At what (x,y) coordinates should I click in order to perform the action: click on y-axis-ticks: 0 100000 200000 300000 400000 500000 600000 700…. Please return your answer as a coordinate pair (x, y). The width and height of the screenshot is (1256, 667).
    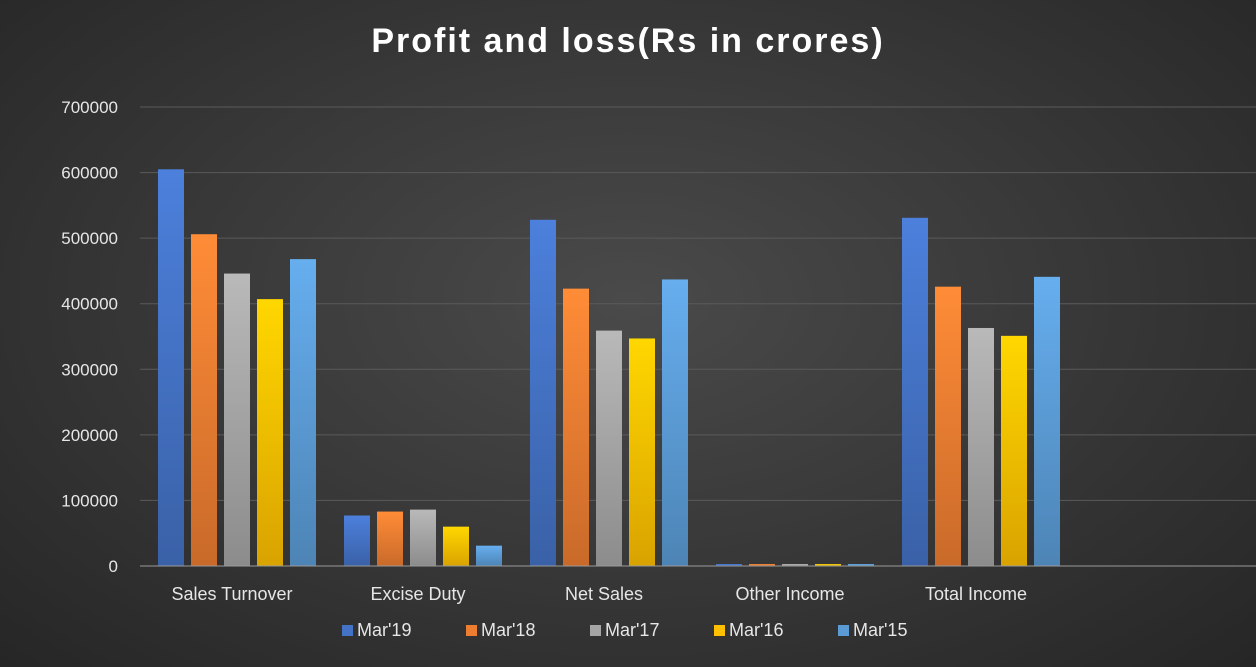
    Looking at the image, I should click on (89, 337).